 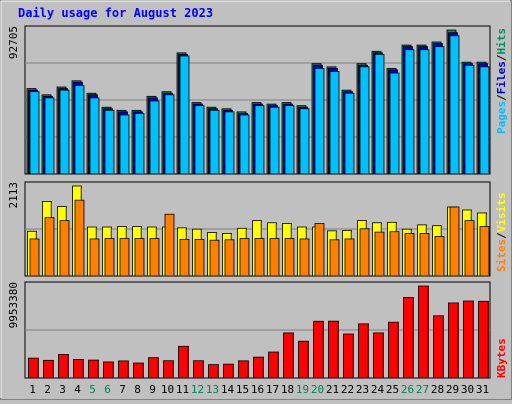 I want to click on x-tick-label: 31, so click(x=482, y=389).